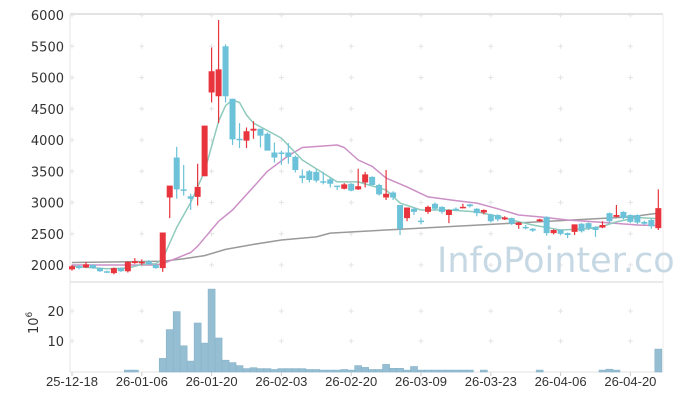 The height and width of the screenshot is (400, 673). I want to click on volume-tick-label: 20, so click(55, 312).